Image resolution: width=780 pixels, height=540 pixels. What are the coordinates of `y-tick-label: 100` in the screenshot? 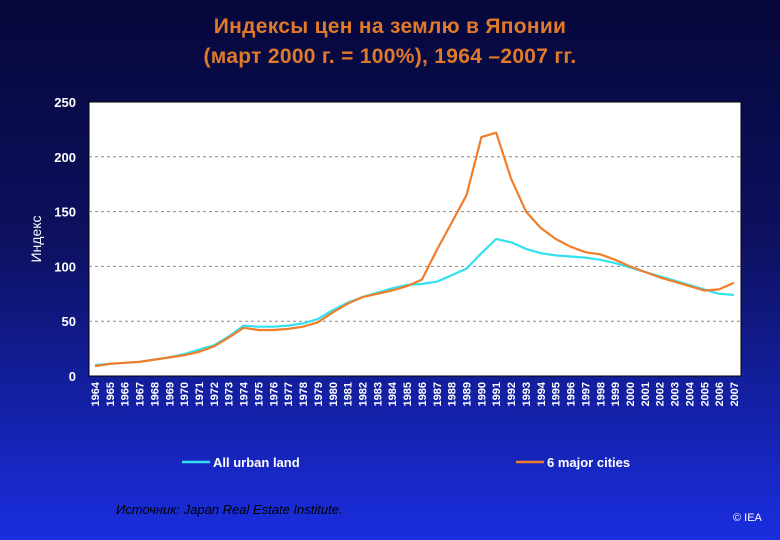 It's located at (65, 266).